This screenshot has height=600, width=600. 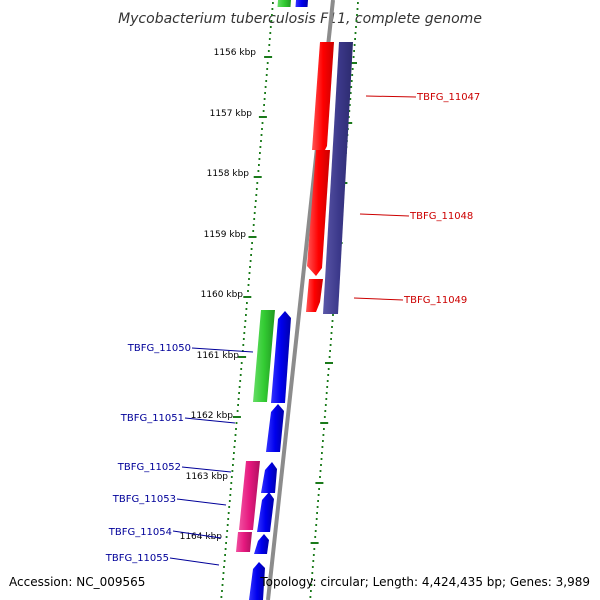 What do you see at coordinates (144, 499) in the screenshot?
I see `gene-label: TBFG_11053` at bounding box center [144, 499].